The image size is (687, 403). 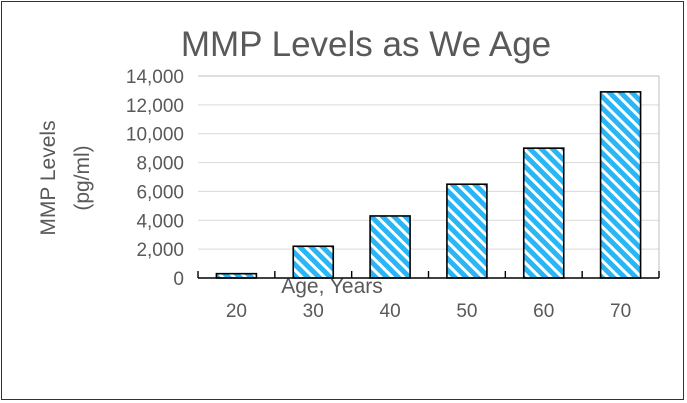 I want to click on y-tick-label: 8,000, so click(x=160, y=164).